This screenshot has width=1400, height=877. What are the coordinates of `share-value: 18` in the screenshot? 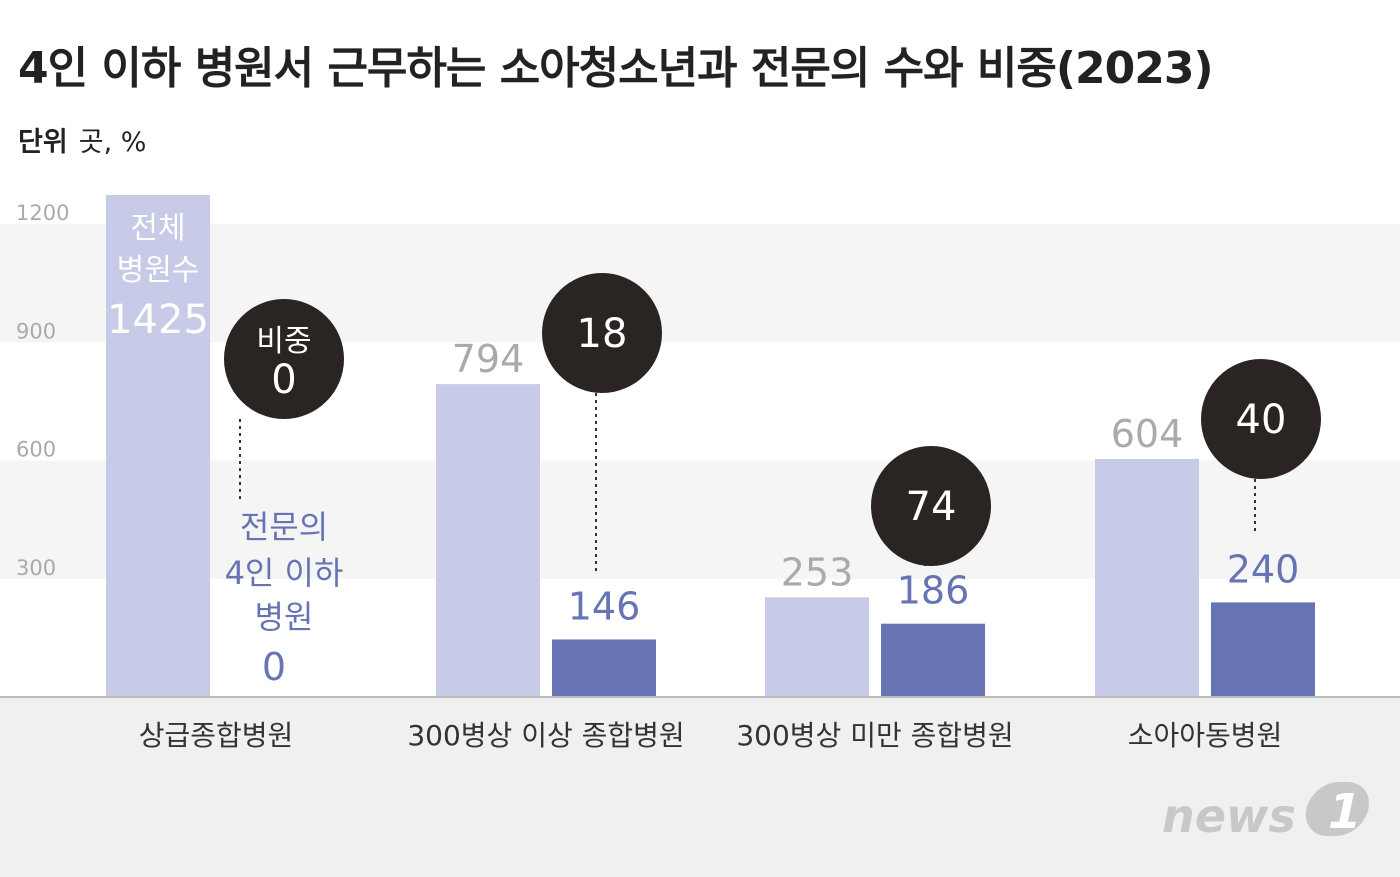 It's located at (602, 334).